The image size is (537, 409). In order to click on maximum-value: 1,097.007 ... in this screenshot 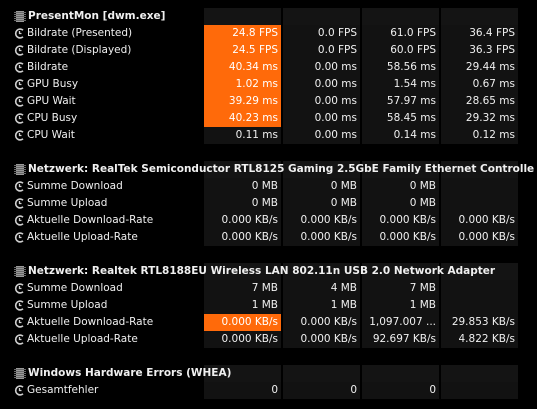, I will do `click(400, 322)`.